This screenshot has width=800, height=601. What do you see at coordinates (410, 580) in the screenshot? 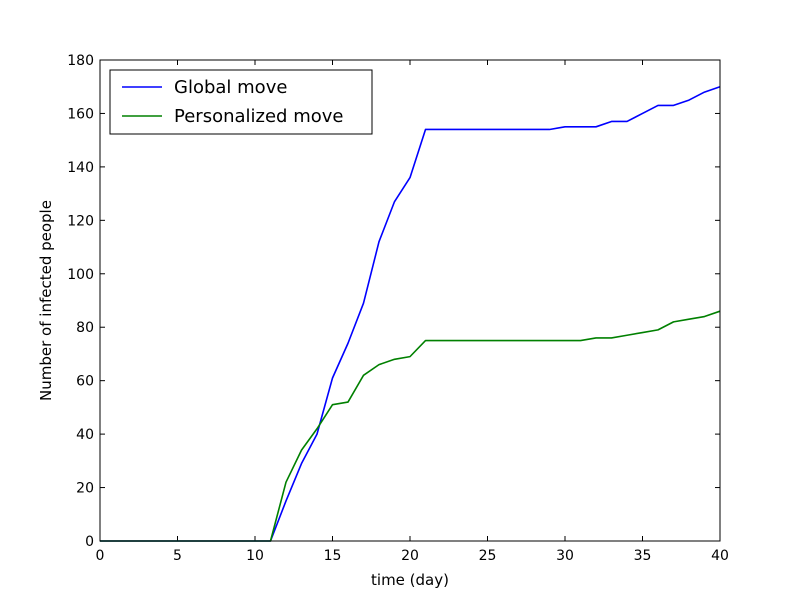
I see `x-axis-label: time (day)` at bounding box center [410, 580].